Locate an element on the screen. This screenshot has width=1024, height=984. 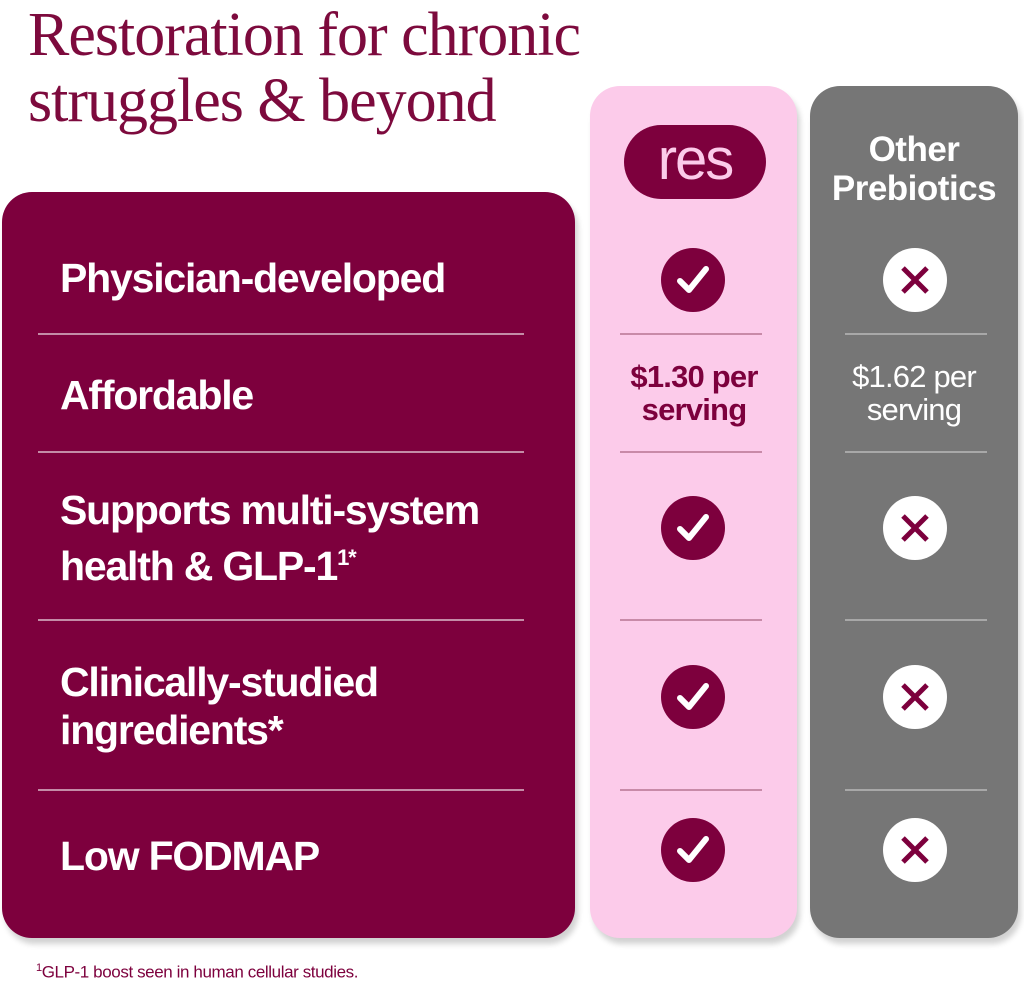
feature-affordable: Affordable is located at coordinates (157, 395).